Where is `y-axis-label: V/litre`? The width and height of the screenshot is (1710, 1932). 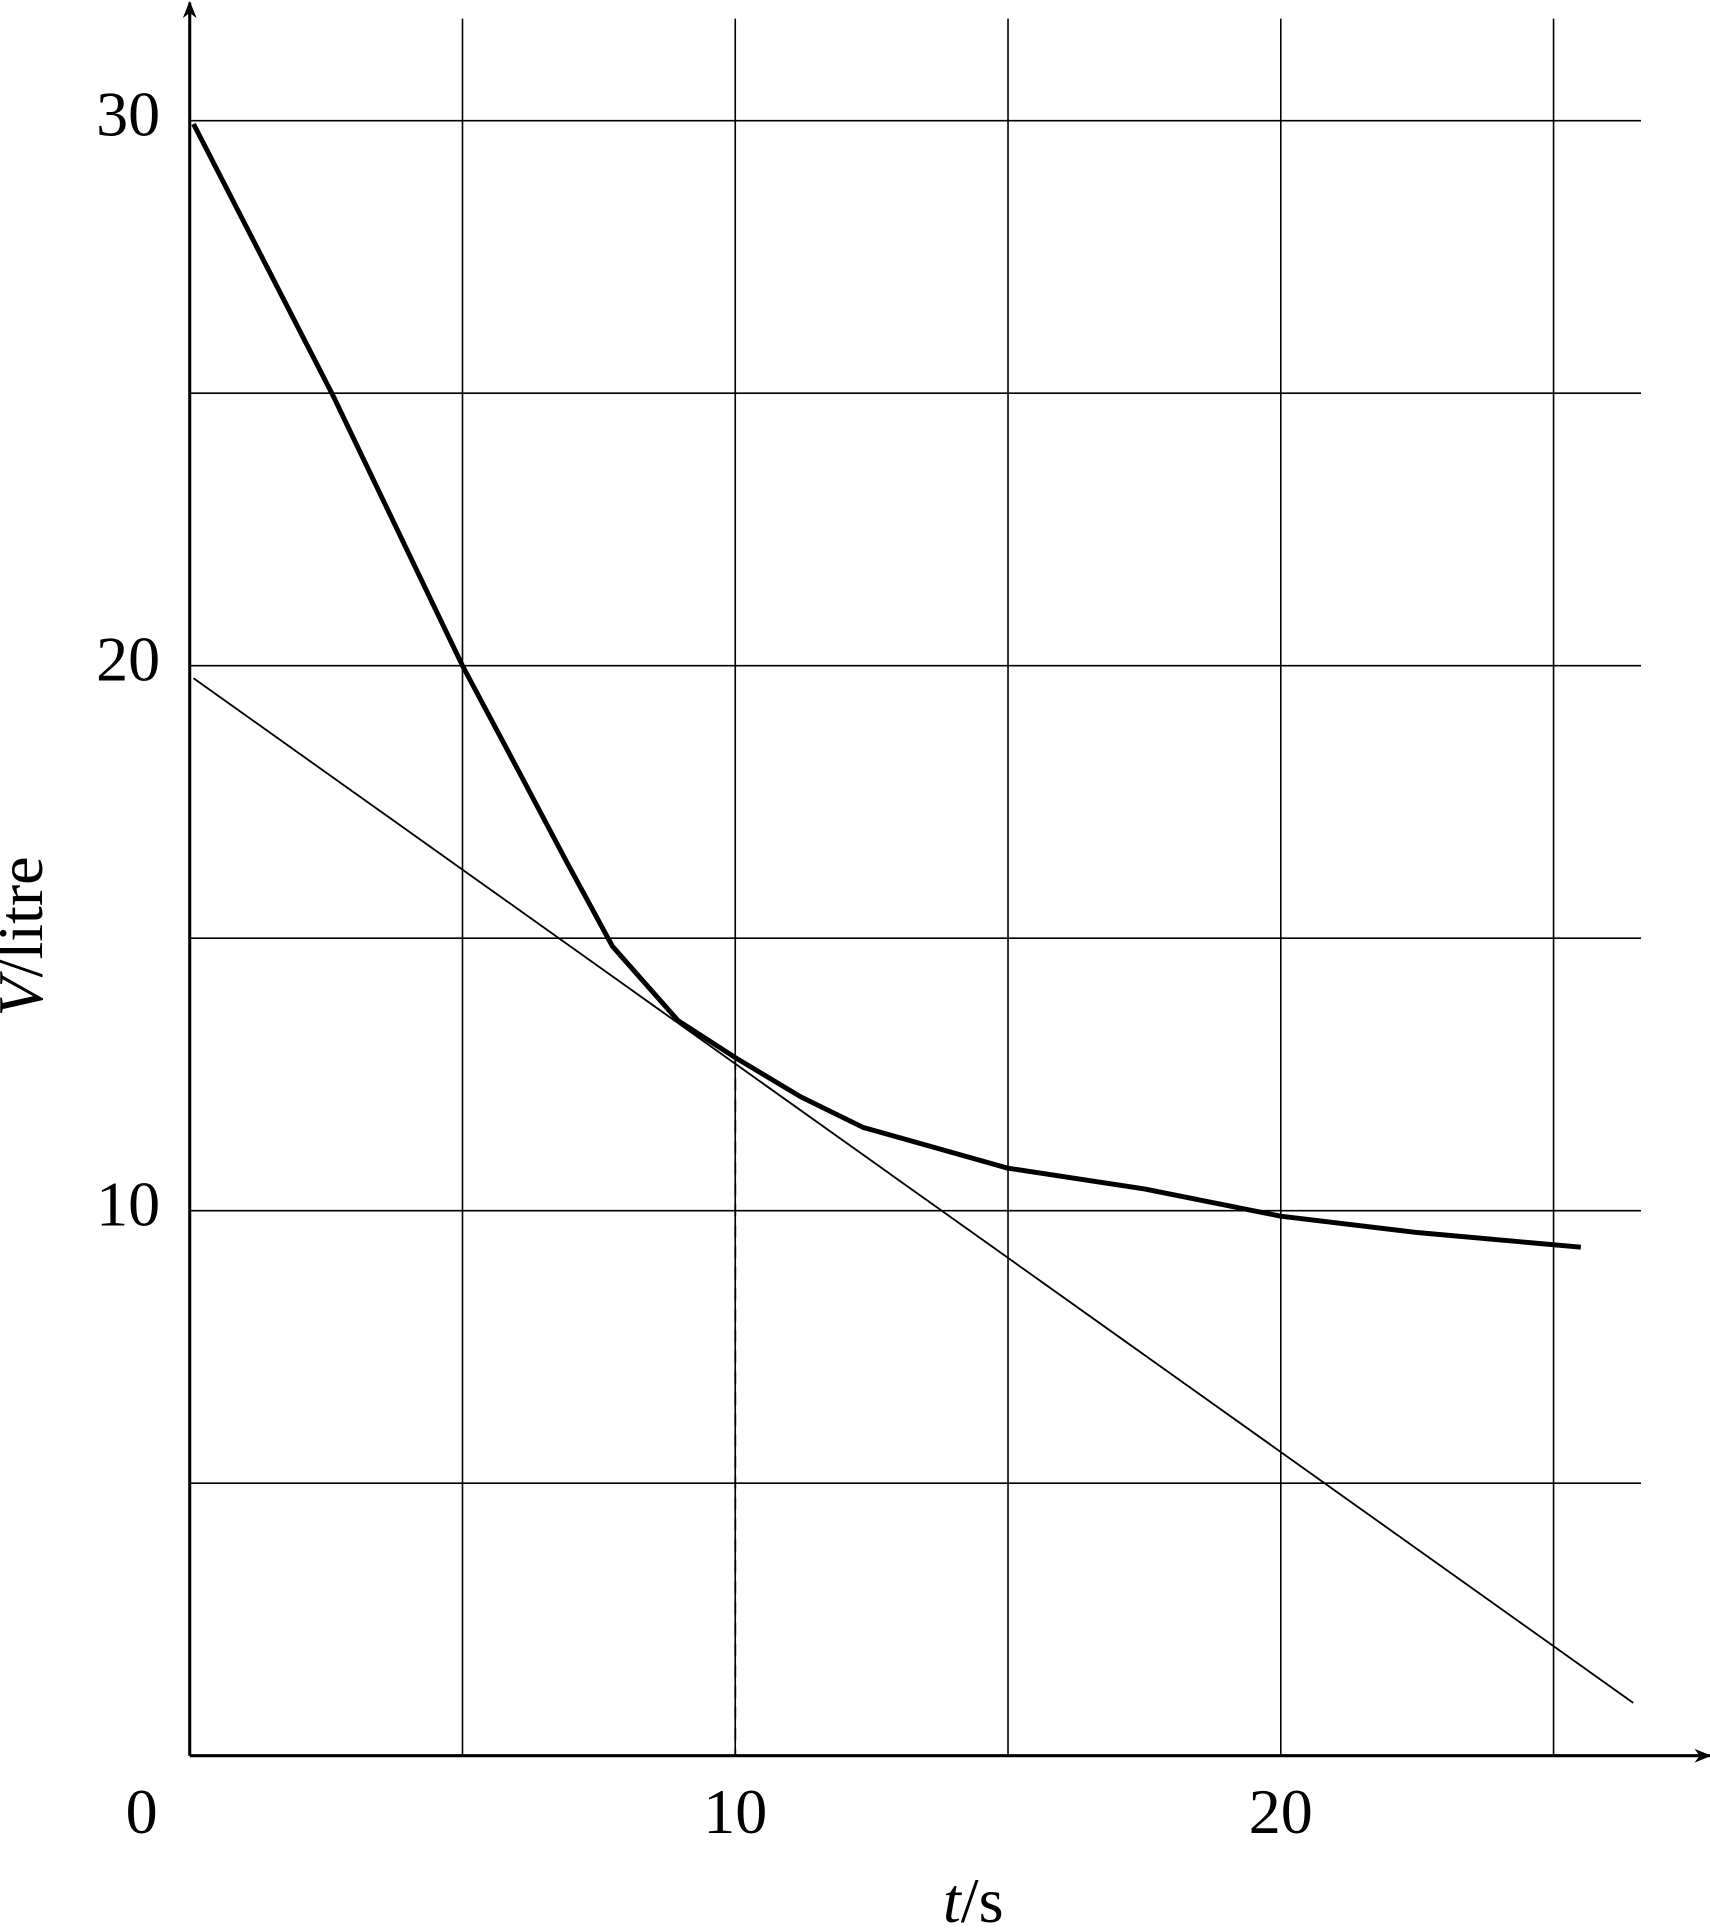
y-axis-label: V/litre is located at coordinates (28, 936).